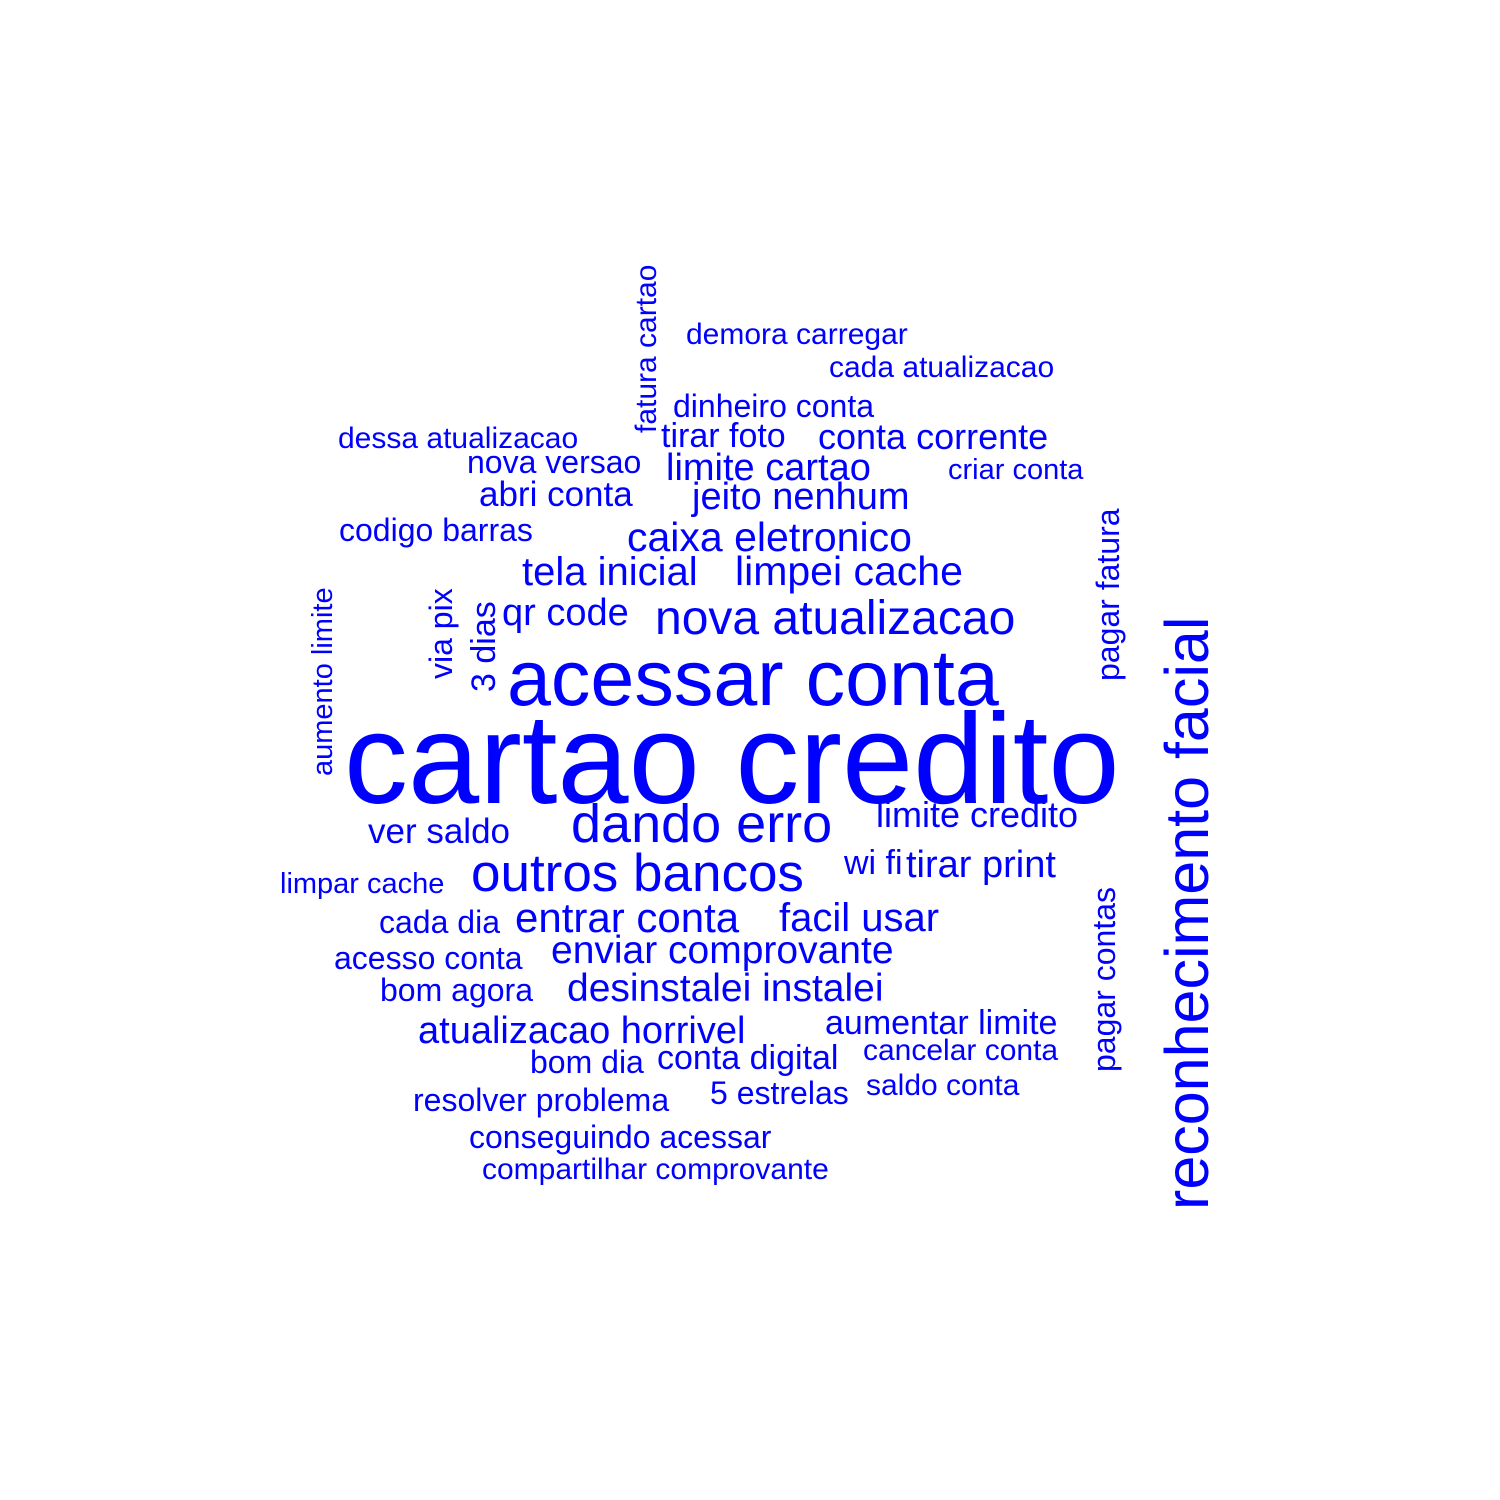 This screenshot has width=1500, height=1500. I want to click on word-abri-conta: abri conta, so click(556, 494).